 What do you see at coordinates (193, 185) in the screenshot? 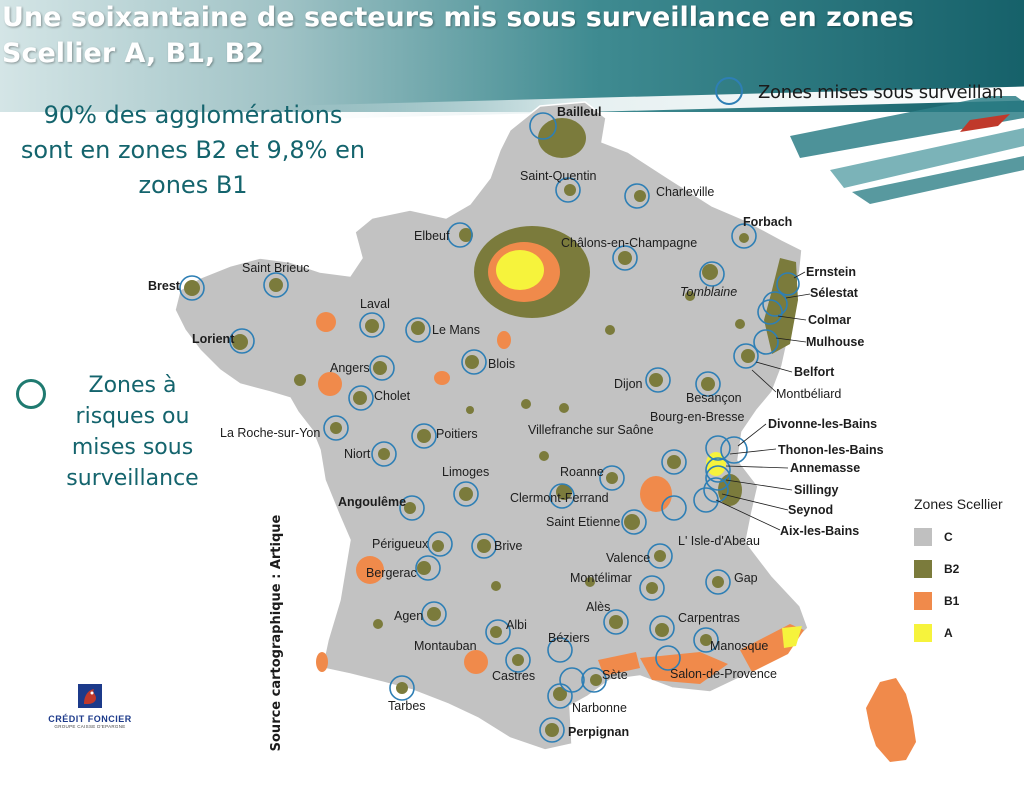
I see `statistic-line-3: zones B1` at bounding box center [193, 185].